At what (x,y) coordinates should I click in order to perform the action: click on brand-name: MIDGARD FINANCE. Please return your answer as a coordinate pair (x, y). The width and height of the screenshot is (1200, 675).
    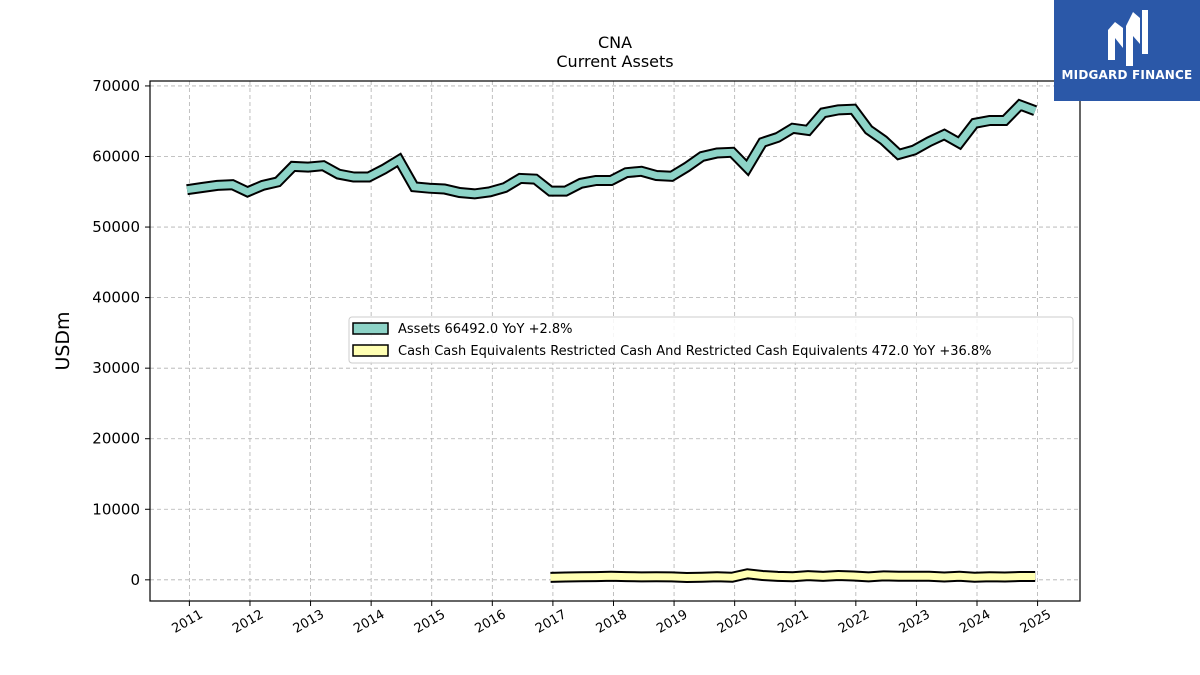
    Looking at the image, I should click on (1127, 75).